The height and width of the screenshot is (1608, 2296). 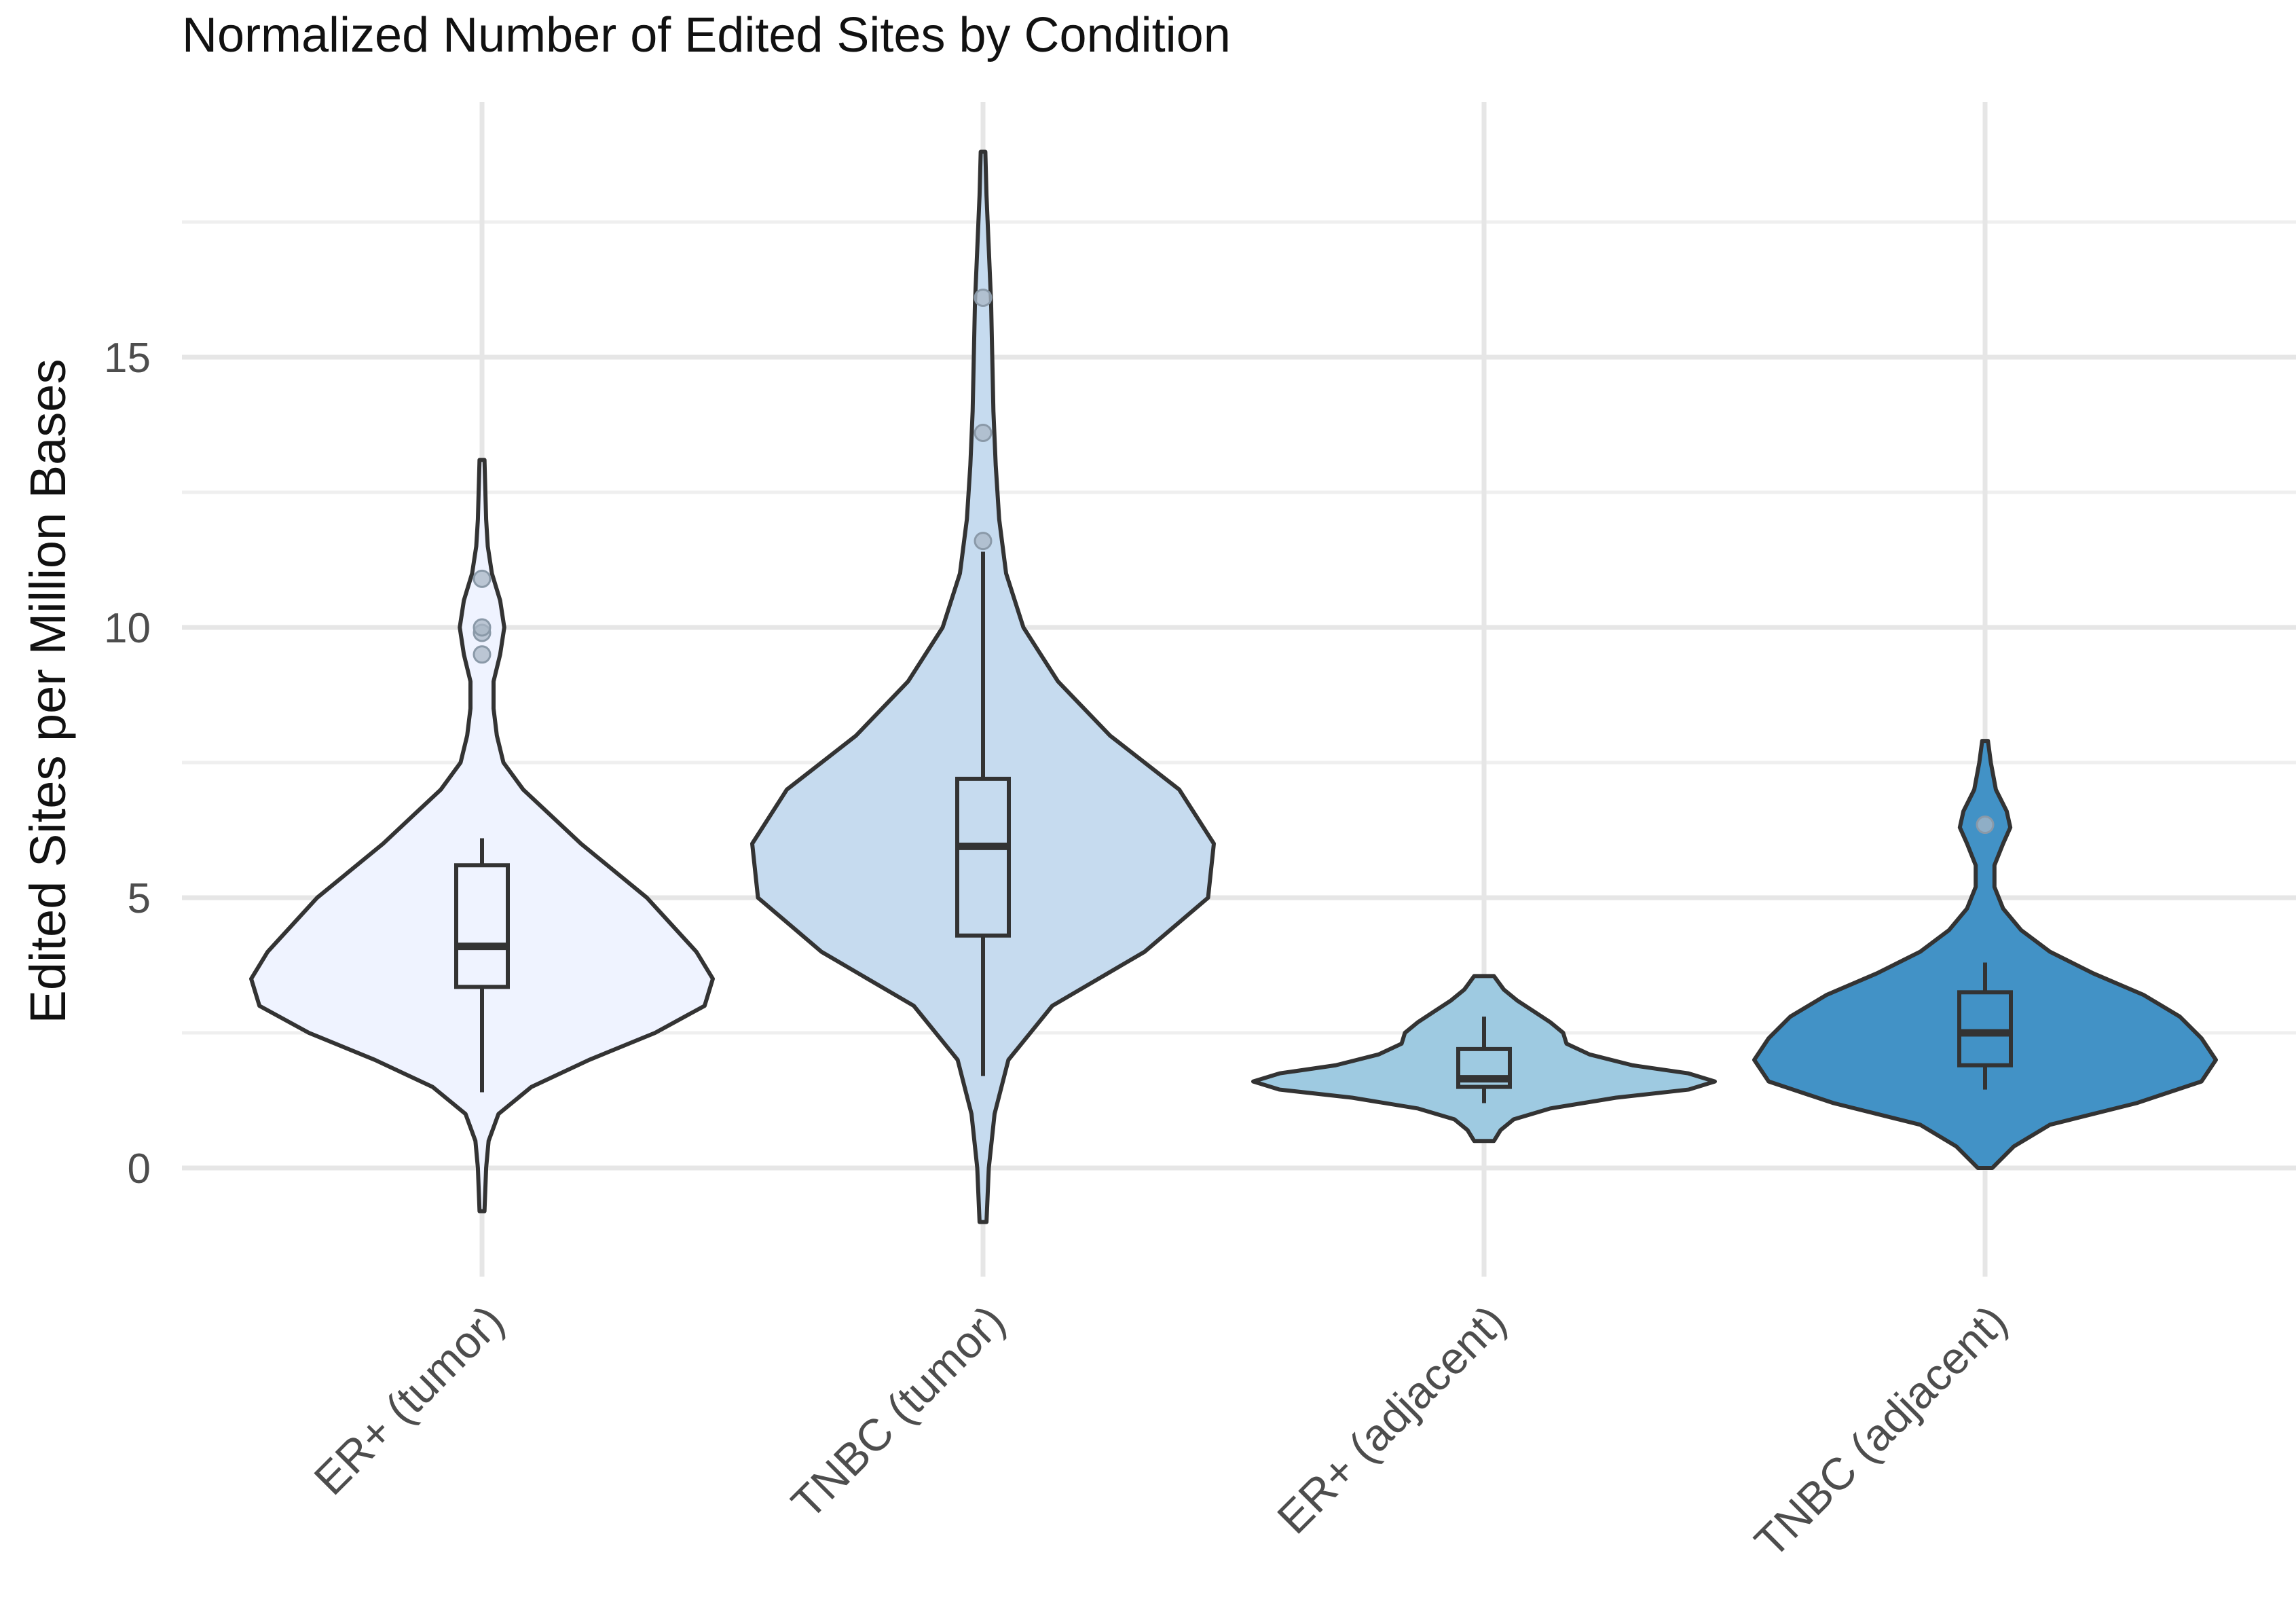 I want to click on x-tick-label: TNBC (adjacent), so click(x=1880, y=1431).